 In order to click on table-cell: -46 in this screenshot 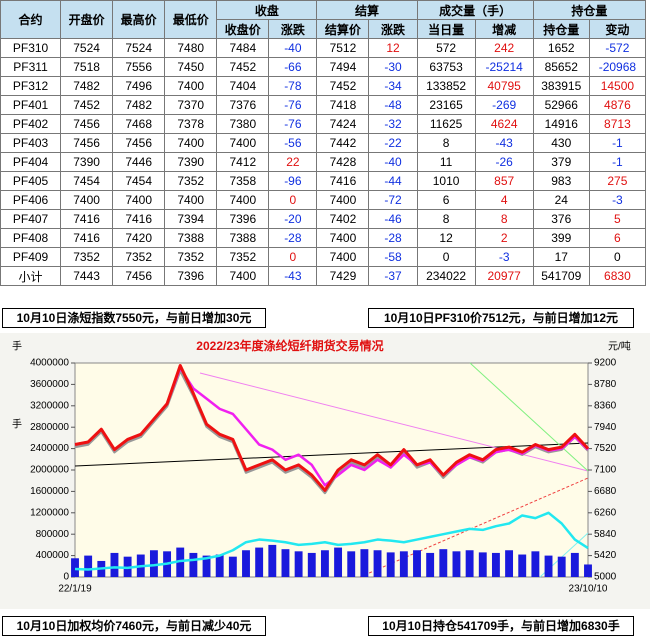, I will do `click(393, 219)`.